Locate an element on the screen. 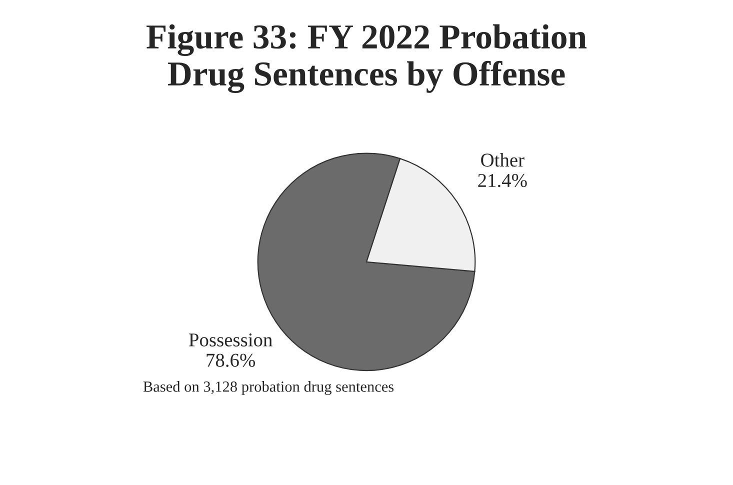 The width and height of the screenshot is (733, 485). text: Based on 3,128 probation drug sentences is located at coordinates (268, 388).